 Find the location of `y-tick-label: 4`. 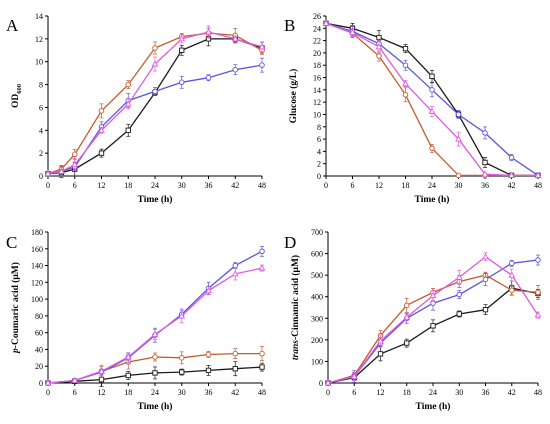

y-tick-label: 4 is located at coordinates (319, 151).